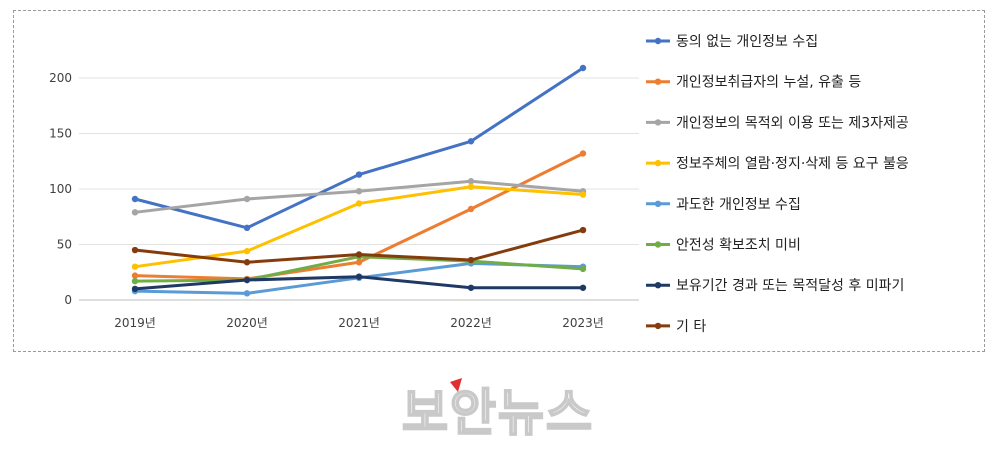 This screenshot has width=1000, height=456. I want to click on series-line, so click(359, 196).